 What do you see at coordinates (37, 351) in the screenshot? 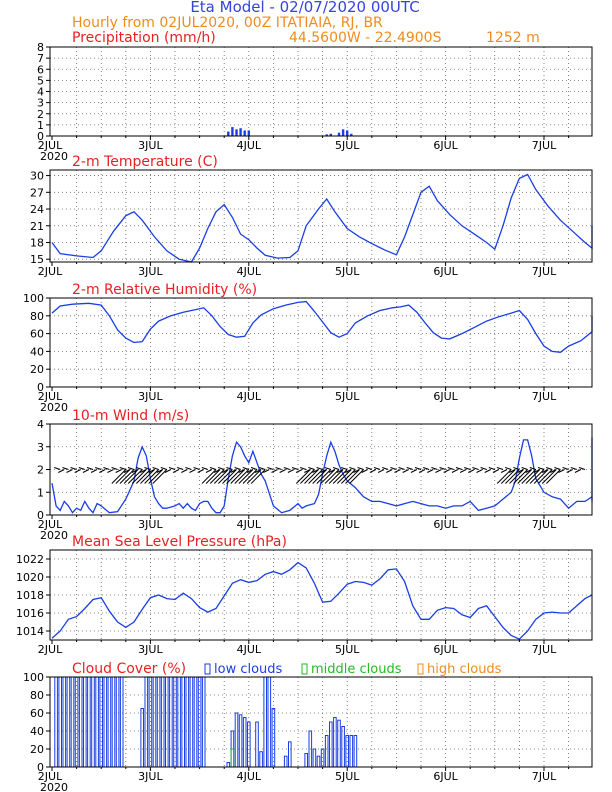
I see `y-tick-label: 40` at bounding box center [37, 351].